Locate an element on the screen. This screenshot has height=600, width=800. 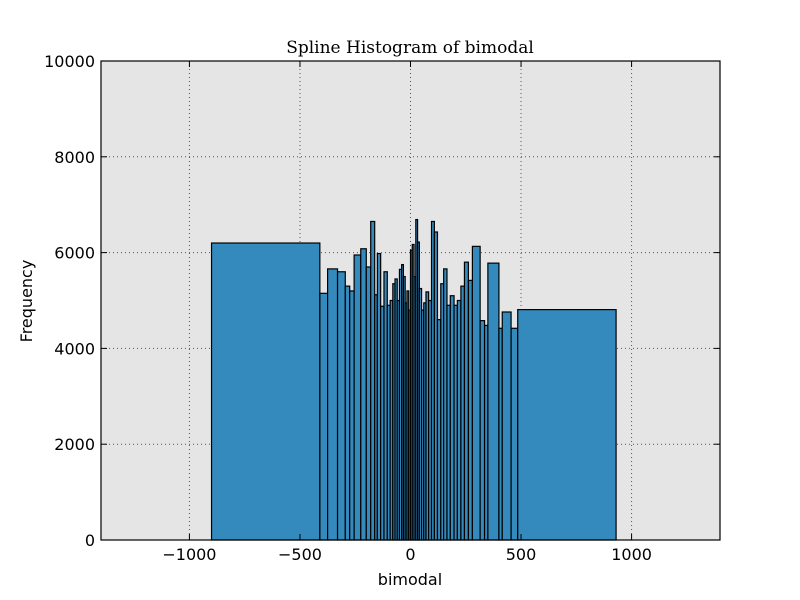
x-tick-label: −500 is located at coordinates (300, 554).